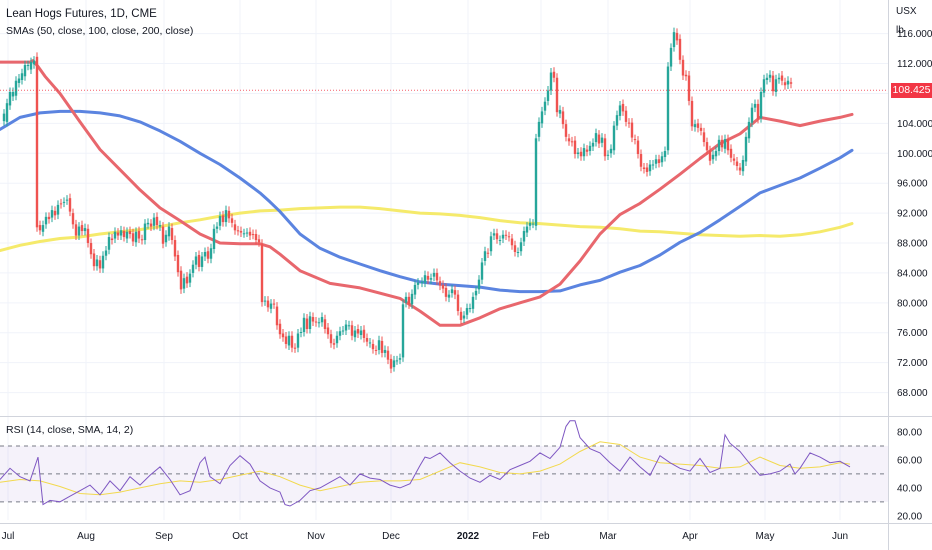  I want to click on rsi-axis: 80.00 60.00 40.00 20.00, so click(909, 474).